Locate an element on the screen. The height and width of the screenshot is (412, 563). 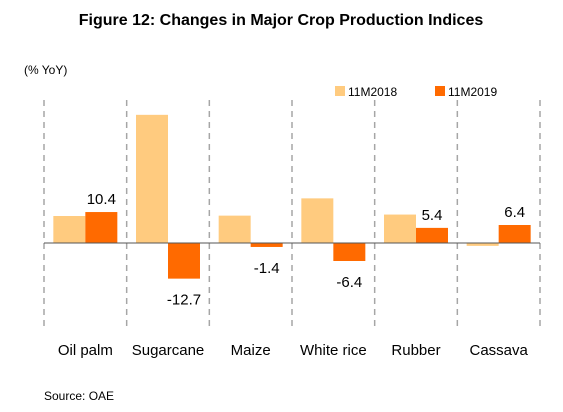
source-note: Source: OAE is located at coordinates (79, 396).